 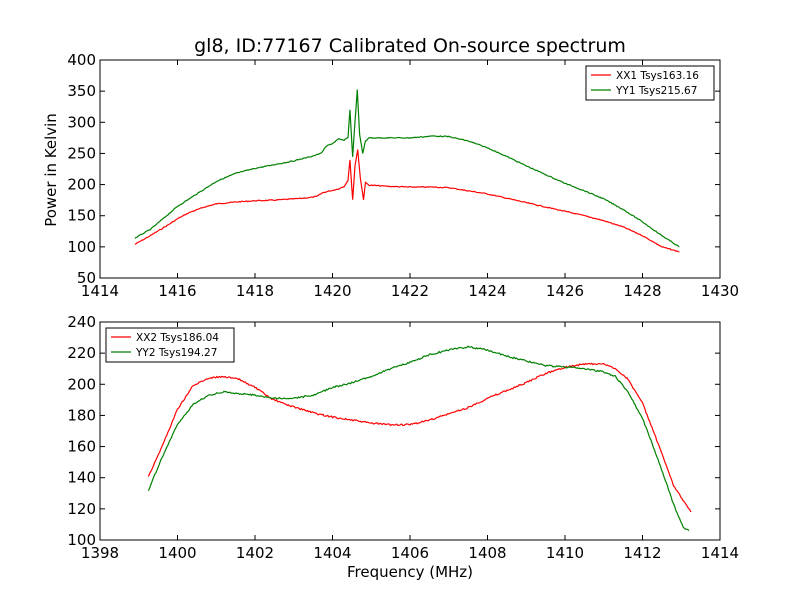 I want to click on bottom-legend-box, so click(x=170, y=345).